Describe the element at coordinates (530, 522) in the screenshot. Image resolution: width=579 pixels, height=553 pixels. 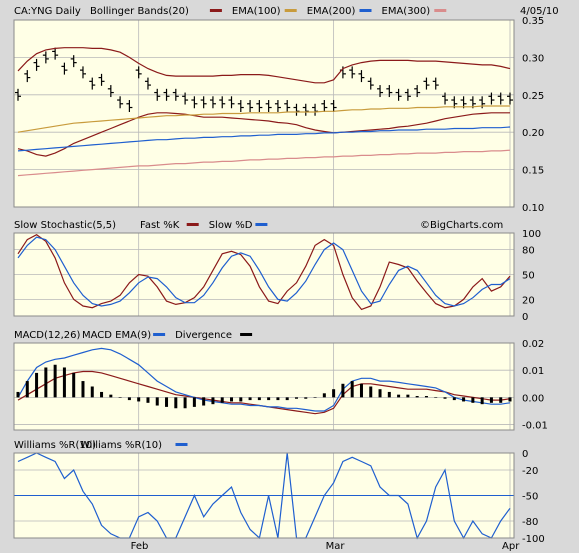
I see `williams-tick-label: -80` at that location.